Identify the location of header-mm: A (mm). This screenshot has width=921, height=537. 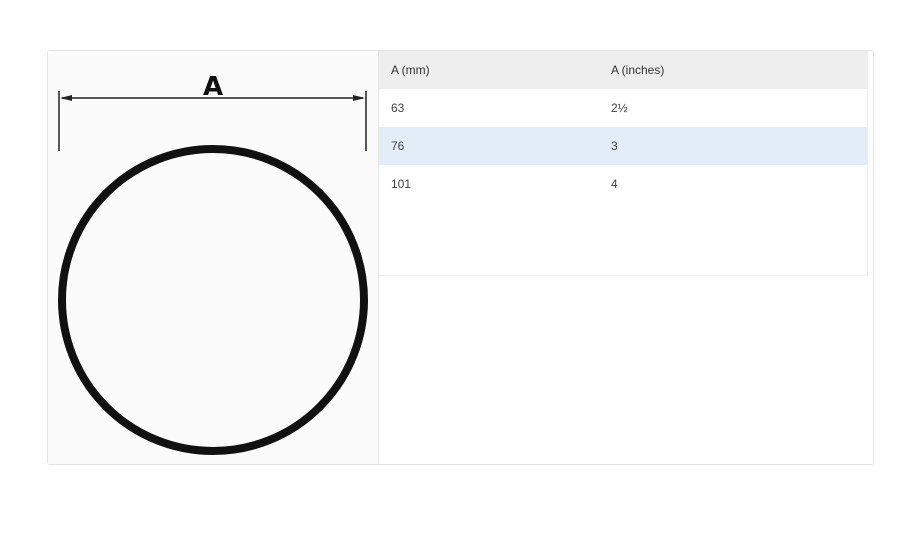
(410, 70).